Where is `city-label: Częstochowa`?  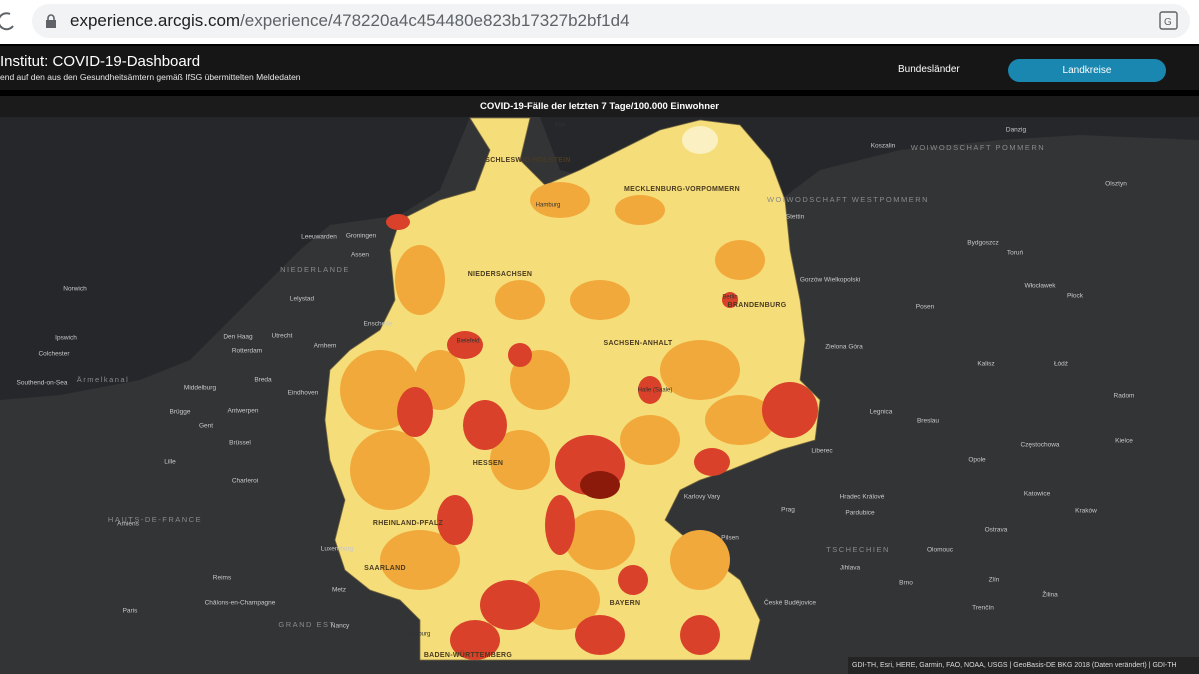
city-label: Częstochowa is located at coordinates (1039, 445).